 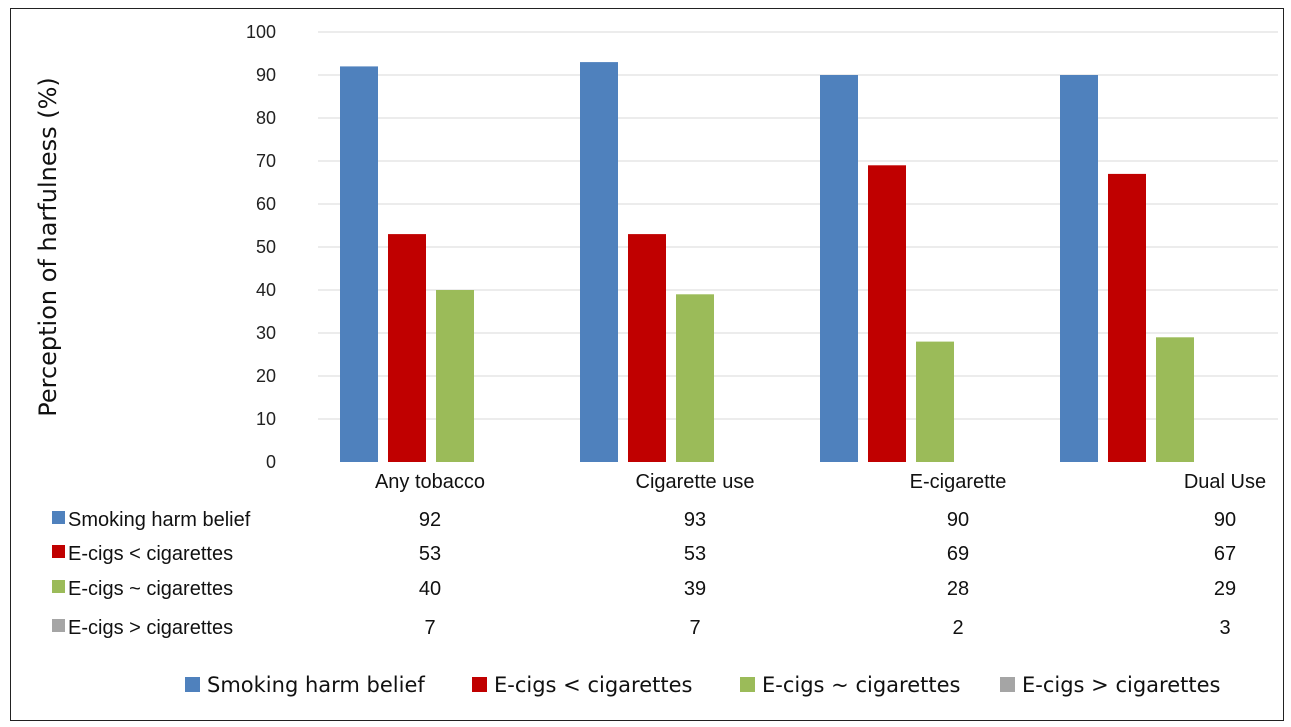 I want to click on y-tick-label: 10, so click(x=266, y=419).